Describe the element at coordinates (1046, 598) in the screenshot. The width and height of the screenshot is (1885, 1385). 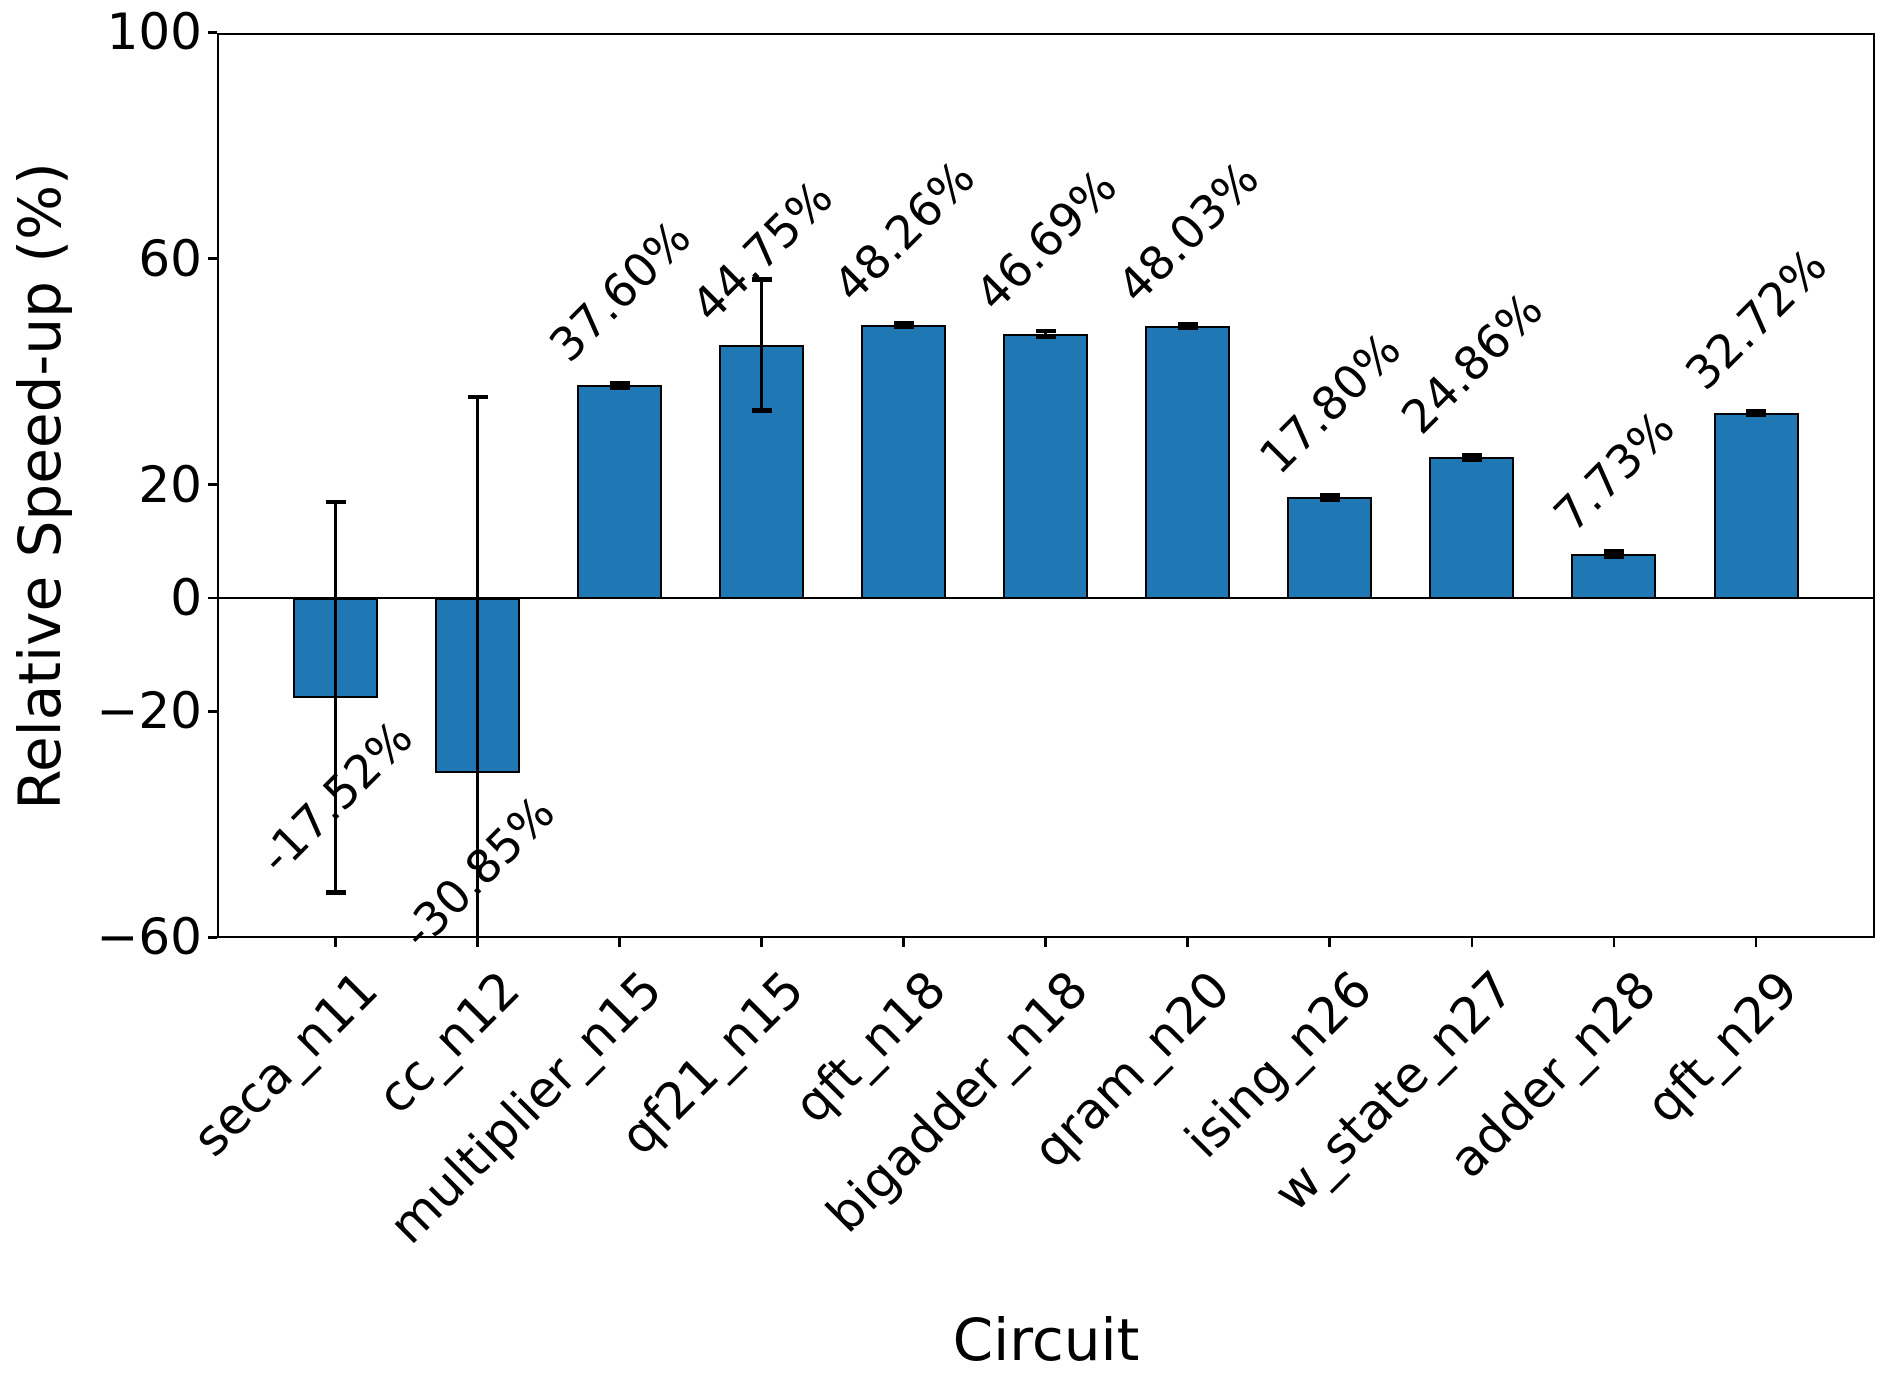
I see `zero-line` at that location.